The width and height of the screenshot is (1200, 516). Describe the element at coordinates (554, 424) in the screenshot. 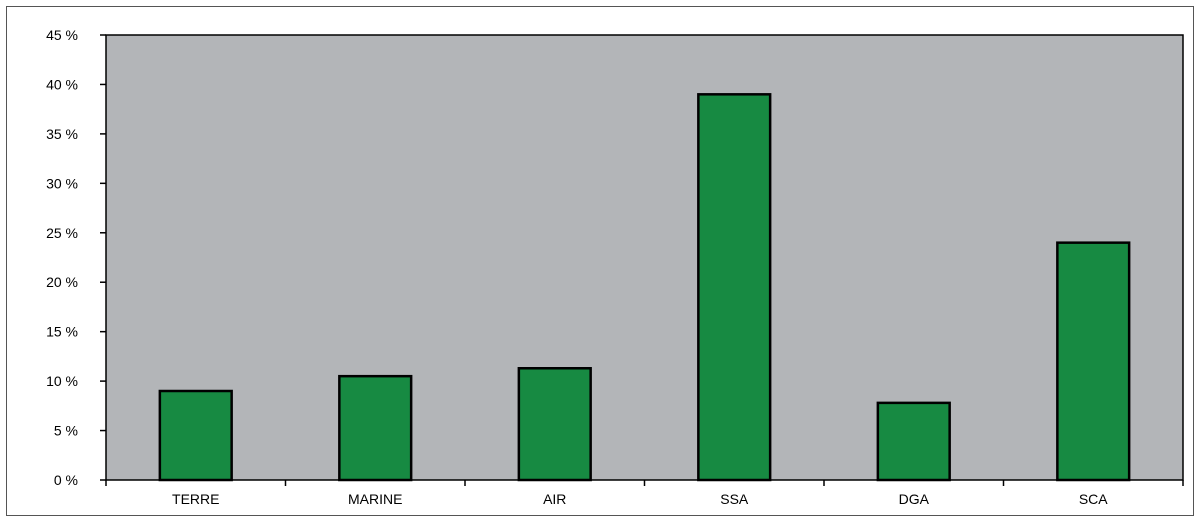

I see `bar-air` at that location.